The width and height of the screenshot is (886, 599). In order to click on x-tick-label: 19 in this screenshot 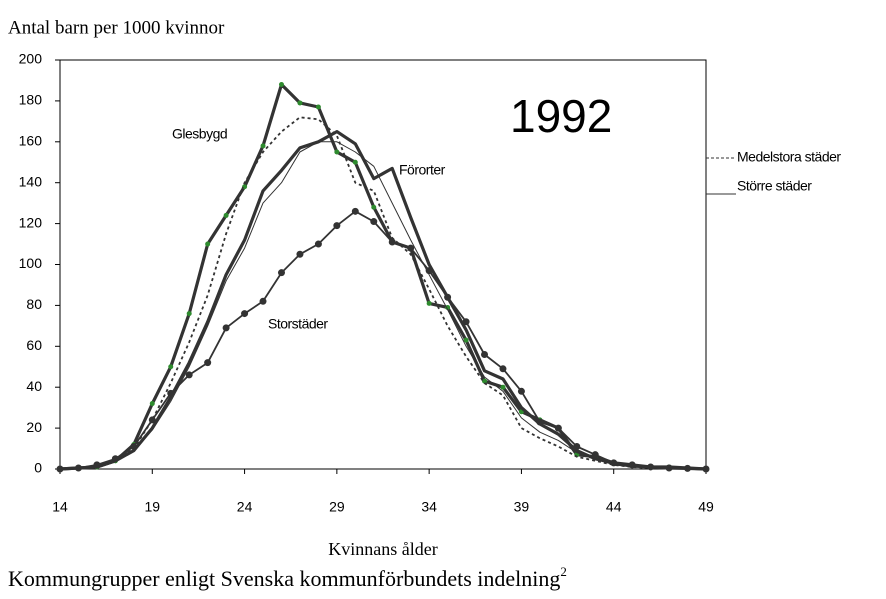, I will do `click(152, 507)`.